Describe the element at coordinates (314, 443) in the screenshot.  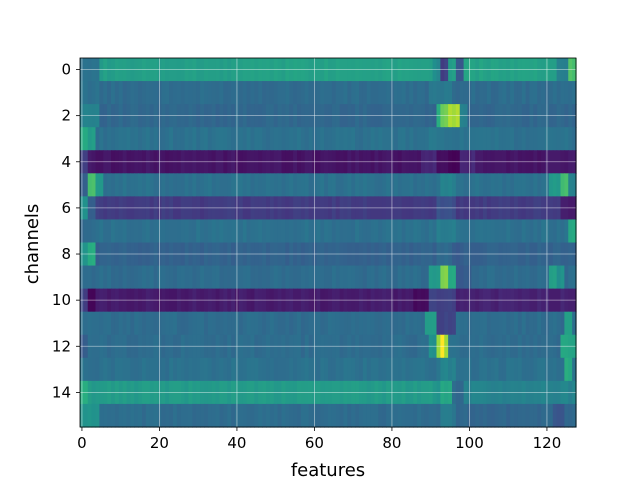
I see `x-tick-label: 60` at that location.